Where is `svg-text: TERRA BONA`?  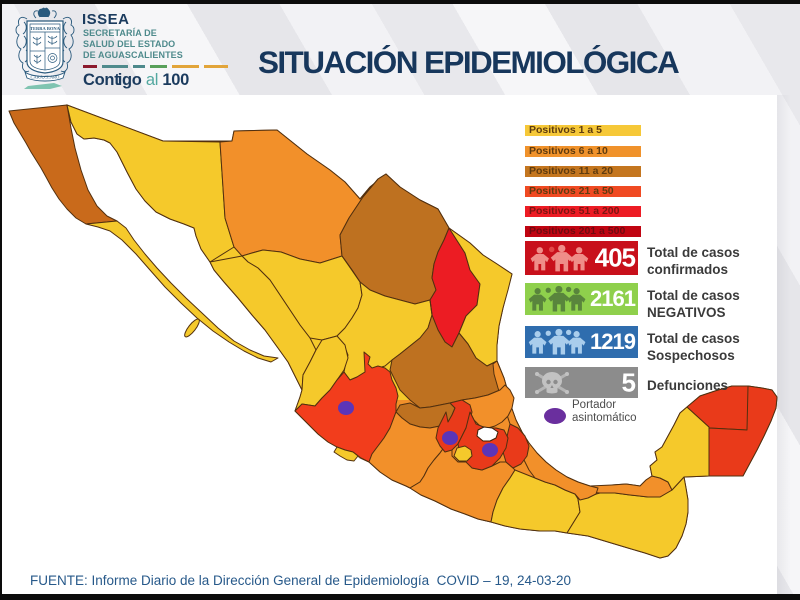
svg-text: TERRA BONA is located at coordinates (45, 28).